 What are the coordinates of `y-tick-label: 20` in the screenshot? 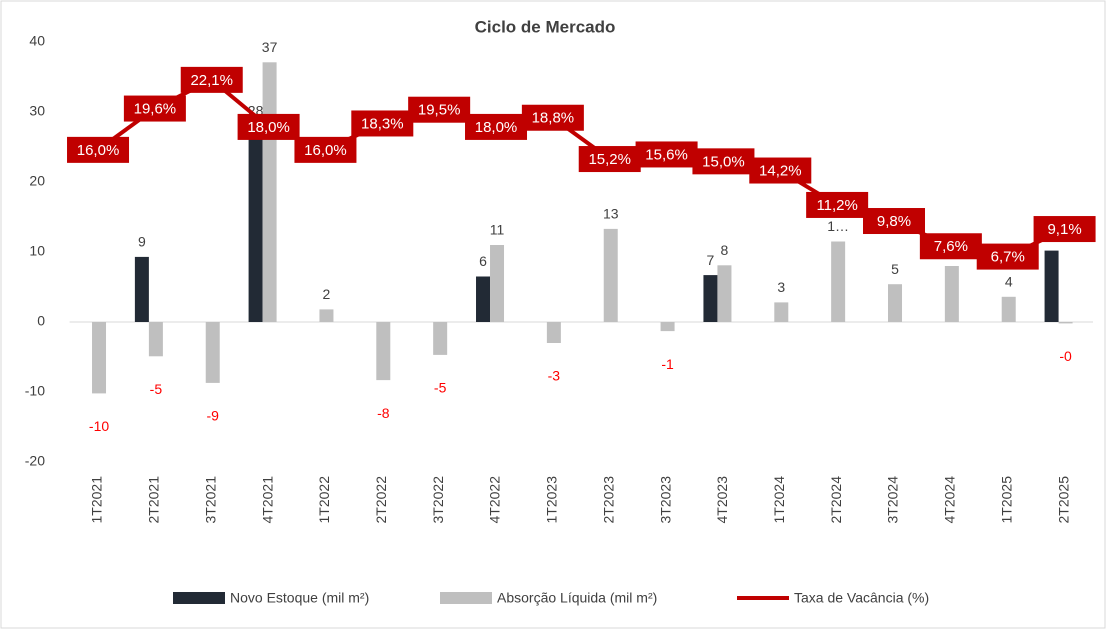 It's located at (37, 181).